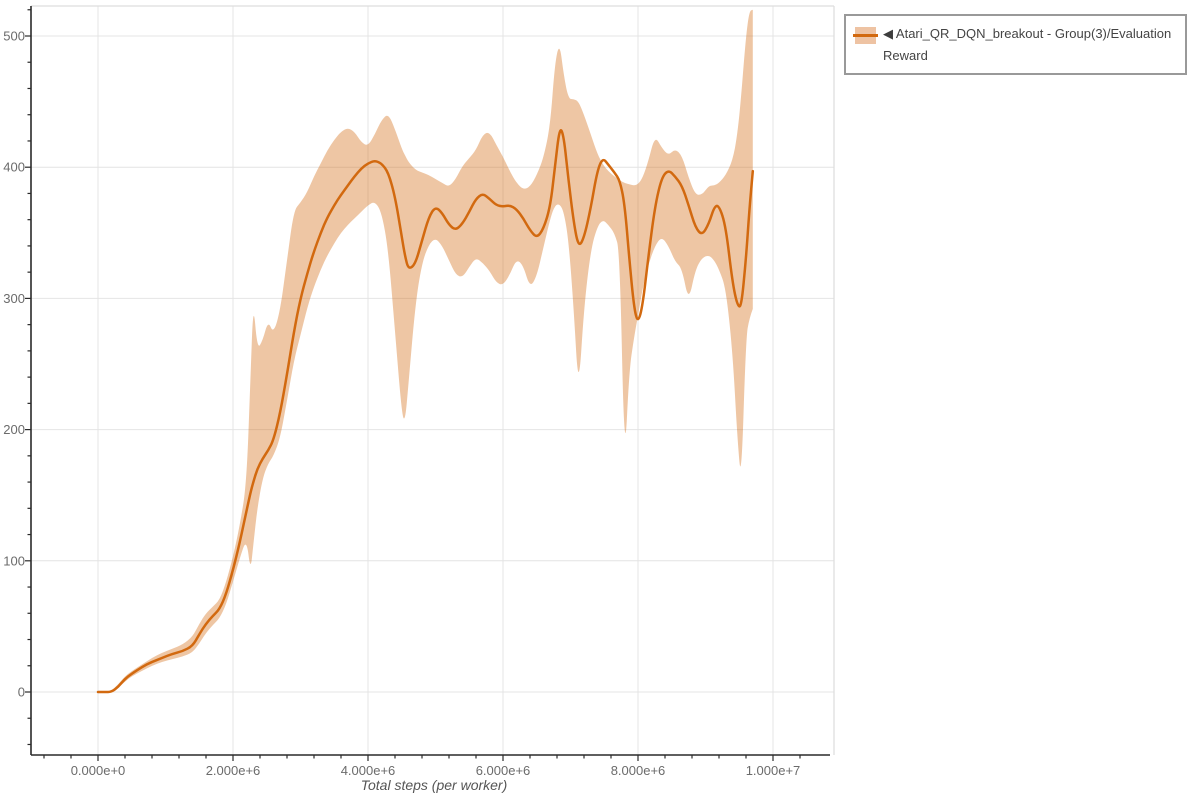  What do you see at coordinates (14, 560) in the screenshot?
I see `y-tick-label: 100` at bounding box center [14, 560].